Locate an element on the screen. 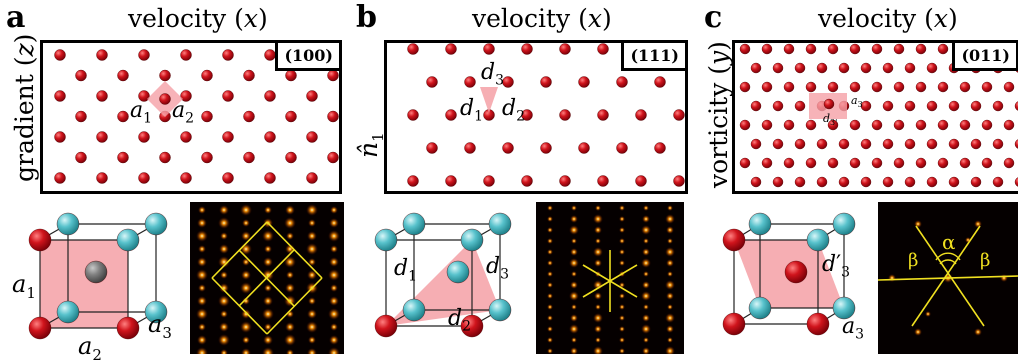  cube-center-sphere is located at coordinates (796, 272).